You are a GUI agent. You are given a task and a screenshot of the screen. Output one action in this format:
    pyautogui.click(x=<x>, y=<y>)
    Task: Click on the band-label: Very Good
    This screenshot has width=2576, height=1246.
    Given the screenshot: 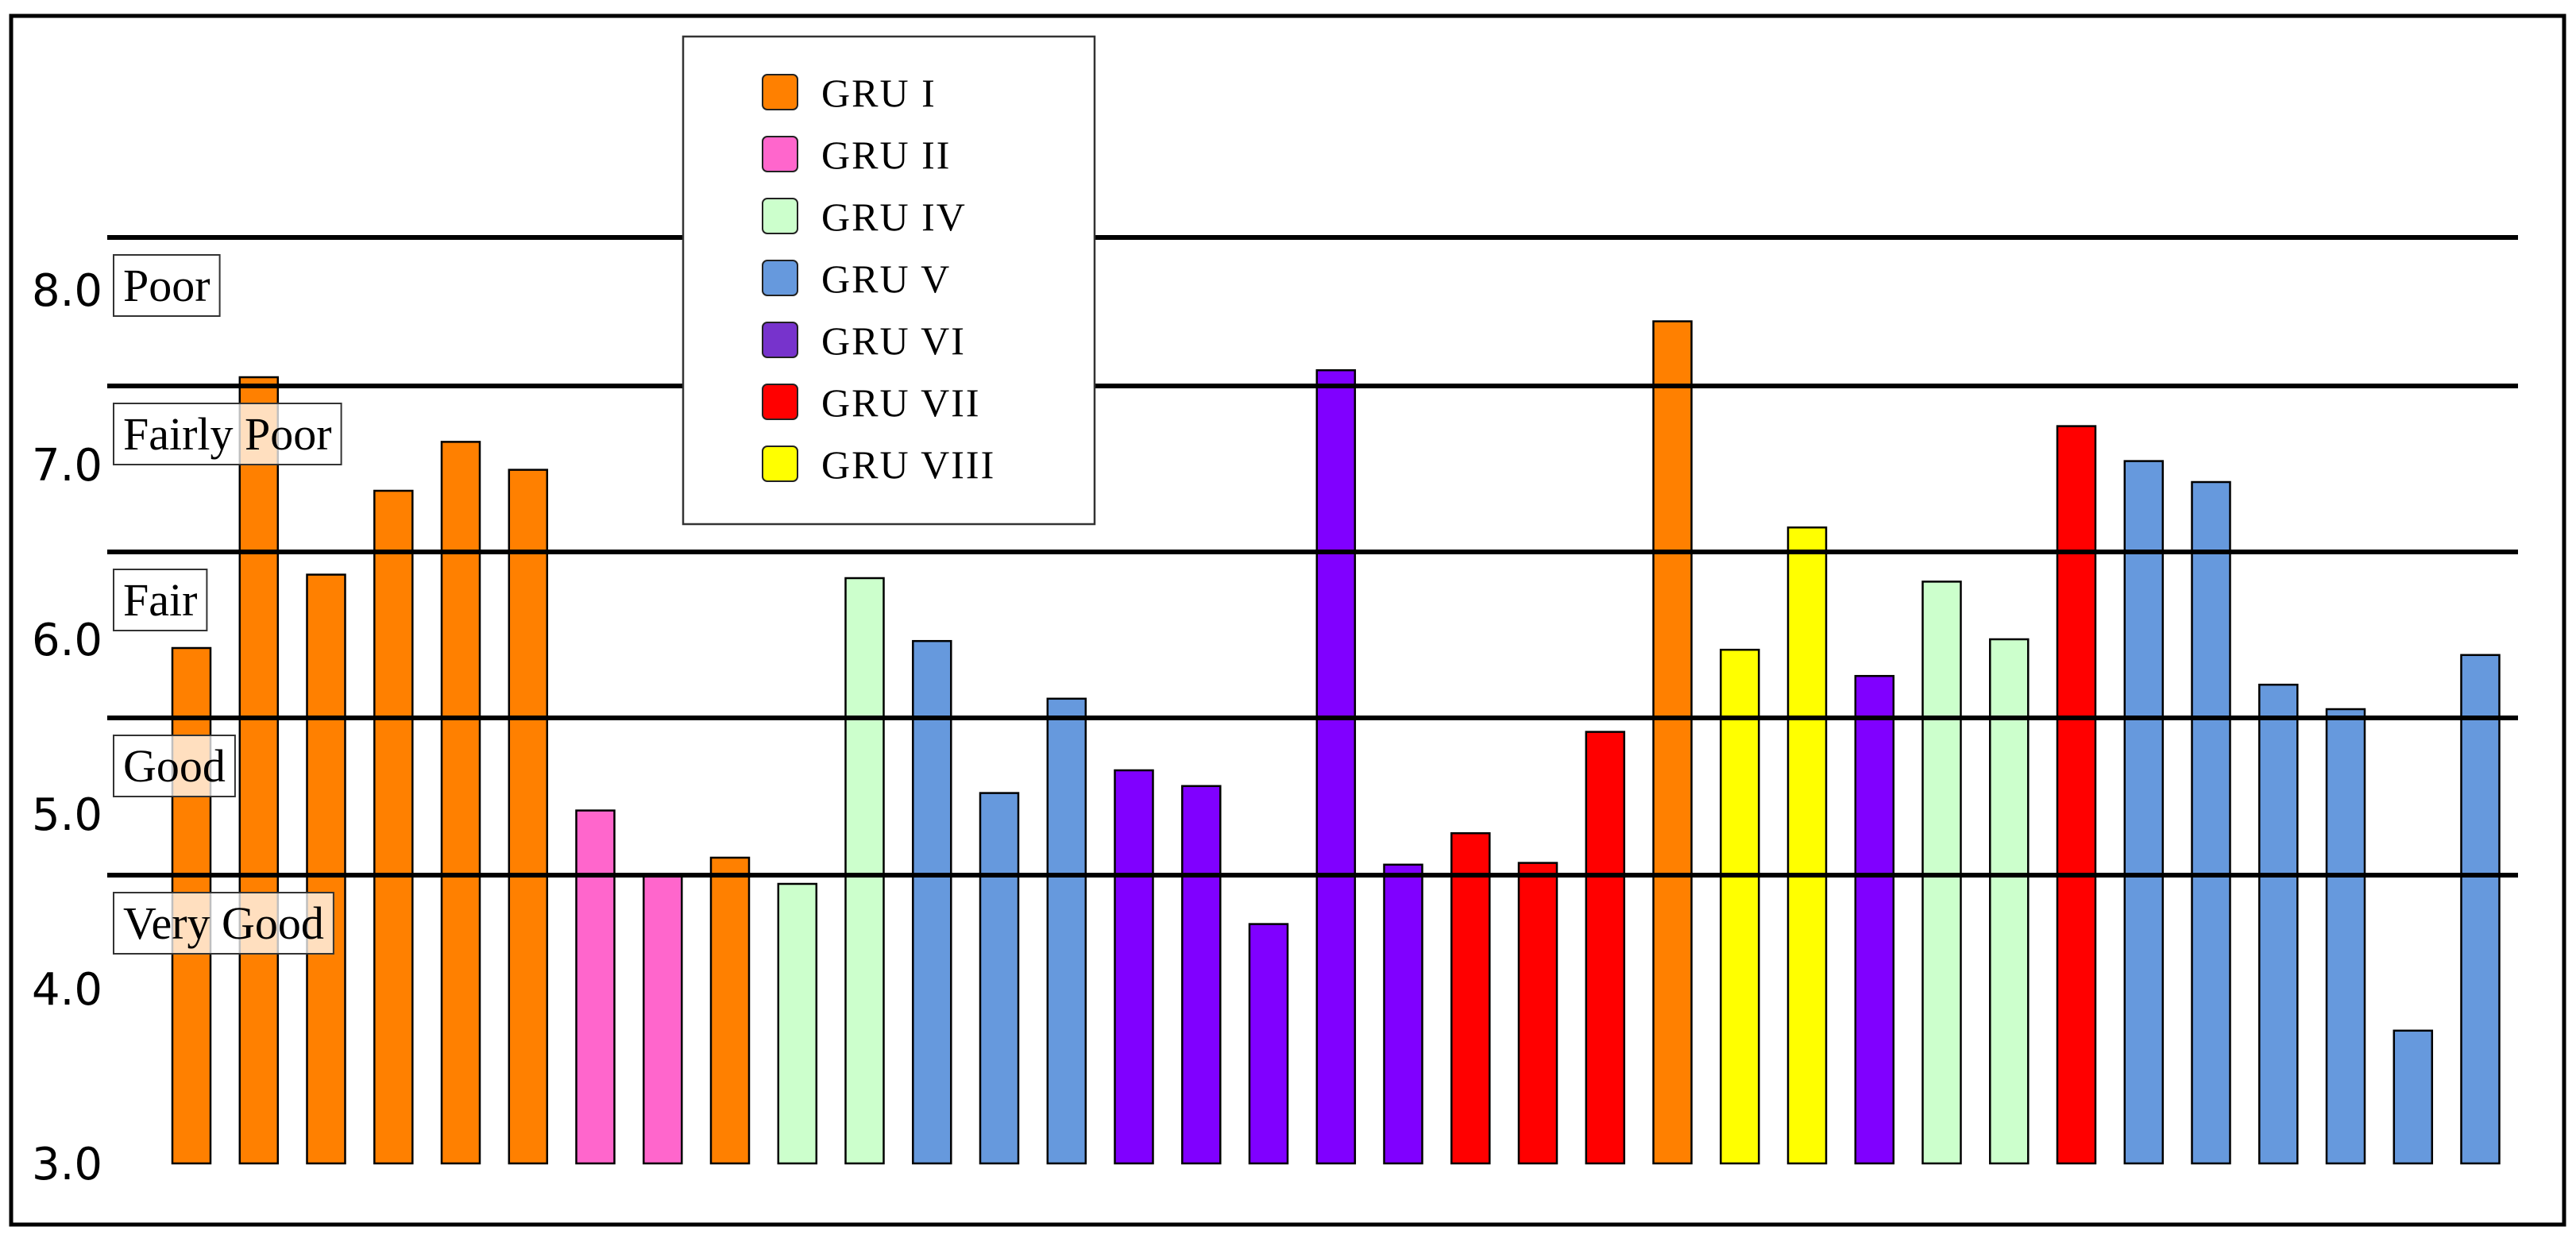 What is the action you would take?
    pyautogui.click(x=224, y=923)
    